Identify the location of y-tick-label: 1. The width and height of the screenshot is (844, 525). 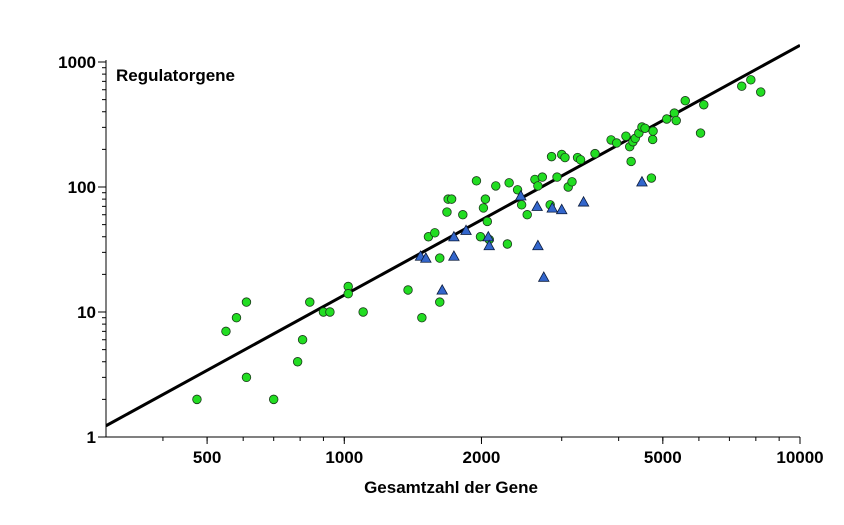
(91, 437).